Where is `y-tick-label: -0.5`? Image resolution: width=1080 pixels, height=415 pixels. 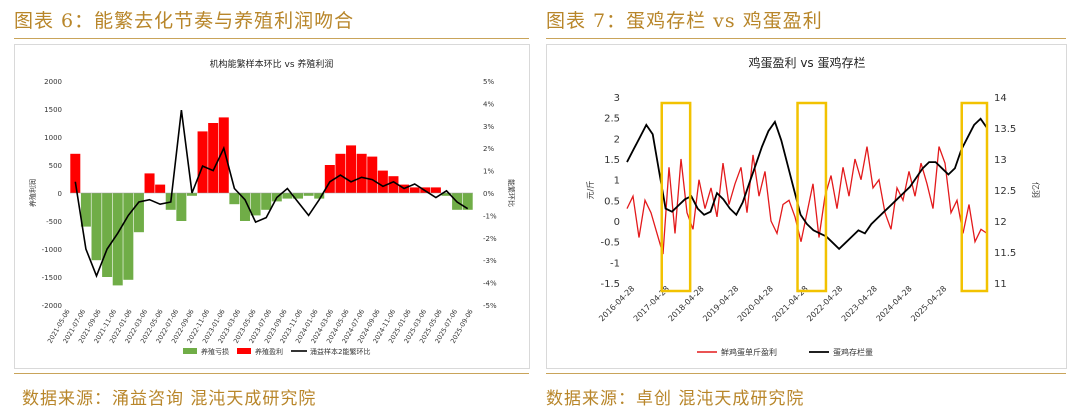 y-tick-label: -0.5 is located at coordinates (610, 243).